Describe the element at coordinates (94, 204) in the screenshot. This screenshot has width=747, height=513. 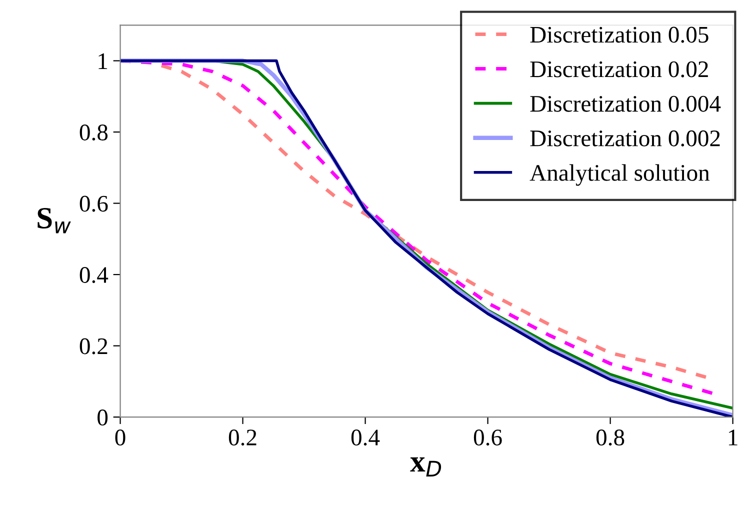
I see `y-tick-label: 0.6` at that location.